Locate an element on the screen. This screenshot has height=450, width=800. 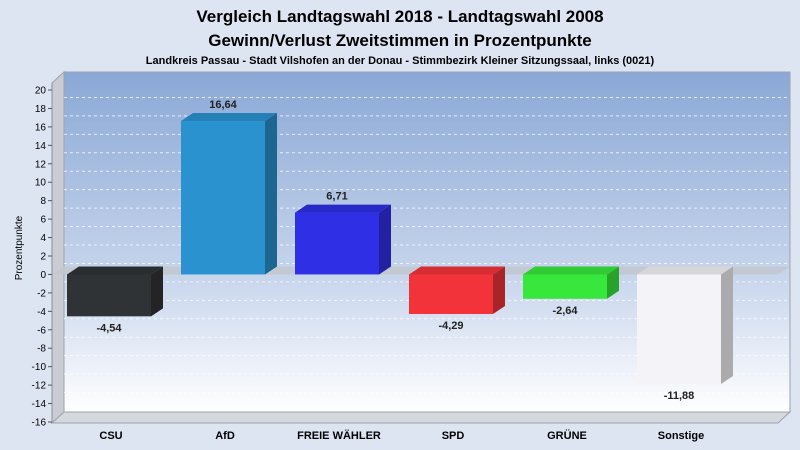
y-tick-label: 10 is located at coordinates (41, 183).